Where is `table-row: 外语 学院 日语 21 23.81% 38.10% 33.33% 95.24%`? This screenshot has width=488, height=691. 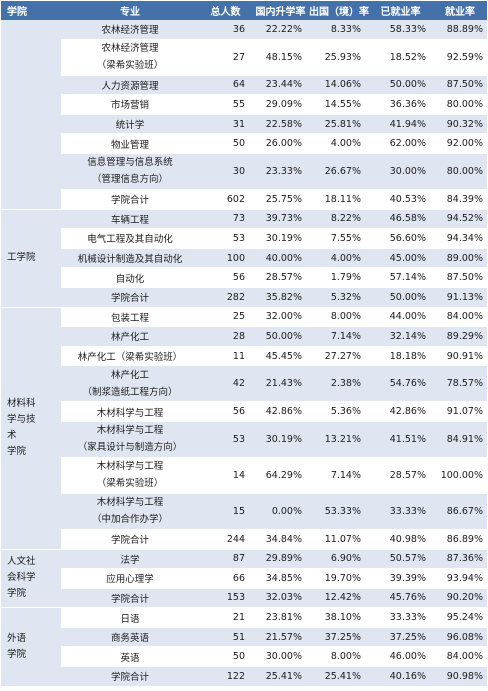 table-row: 外语 学院 日语 21 23.81% 38.10% 33.33% 95.24% is located at coordinates (244, 647).